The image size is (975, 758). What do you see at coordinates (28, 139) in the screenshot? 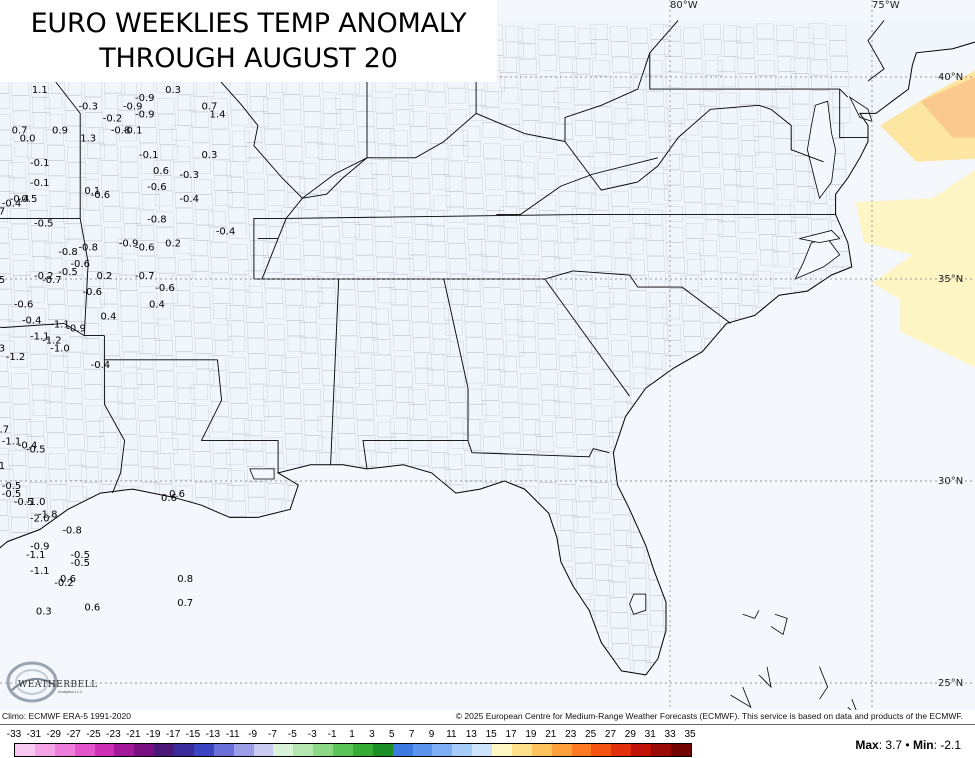
I see `anomaly-value: 0.0` at bounding box center [28, 139].